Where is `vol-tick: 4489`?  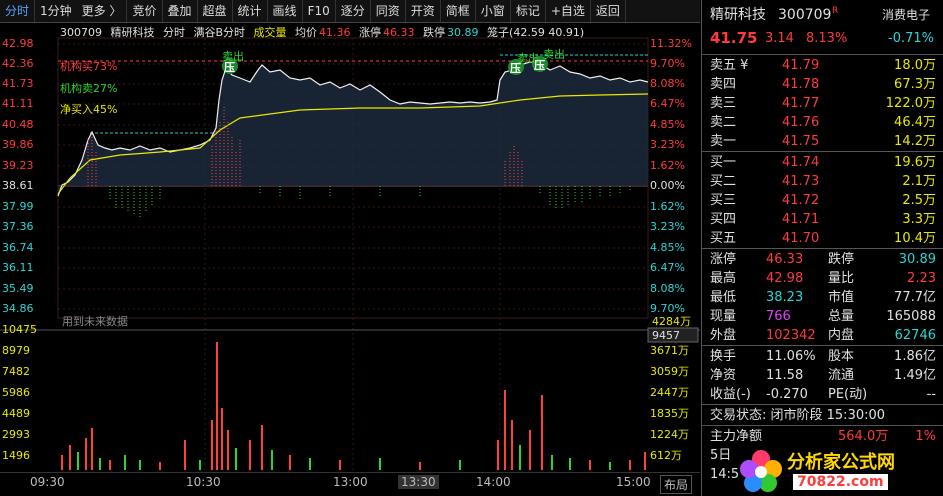
vol-tick: 4489 is located at coordinates (16, 413).